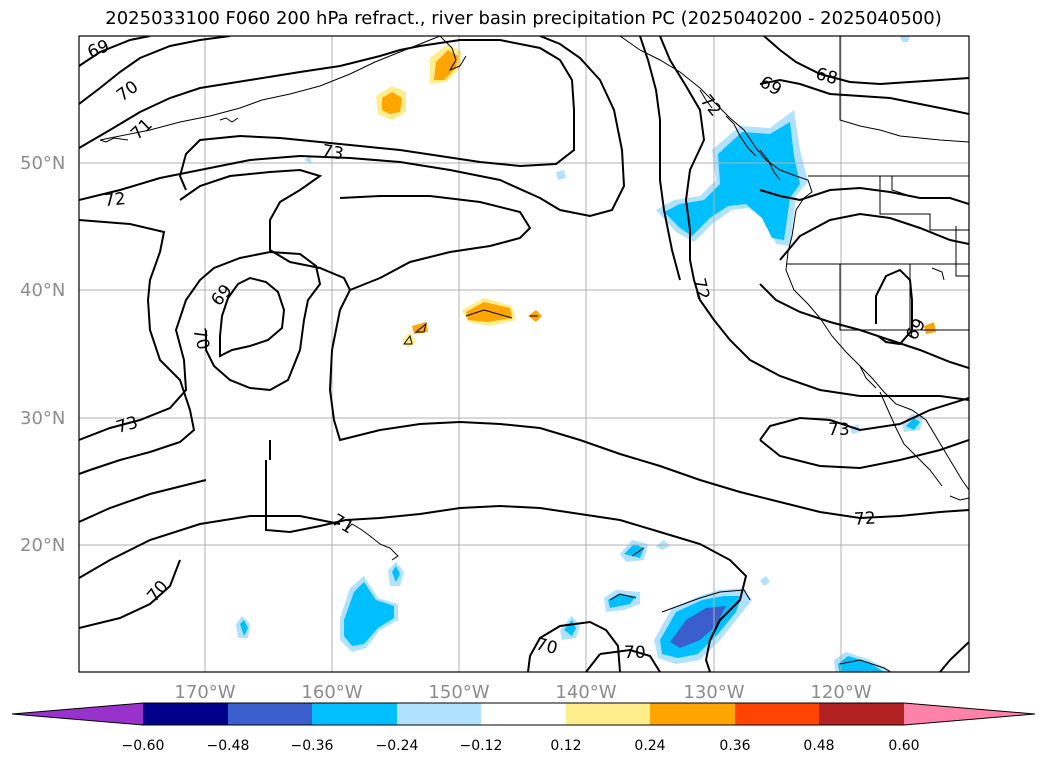 The width and height of the screenshot is (1047, 765). Describe the element at coordinates (565, 746) in the screenshot. I see `colorbar-tick-label: 0.12` at that location.